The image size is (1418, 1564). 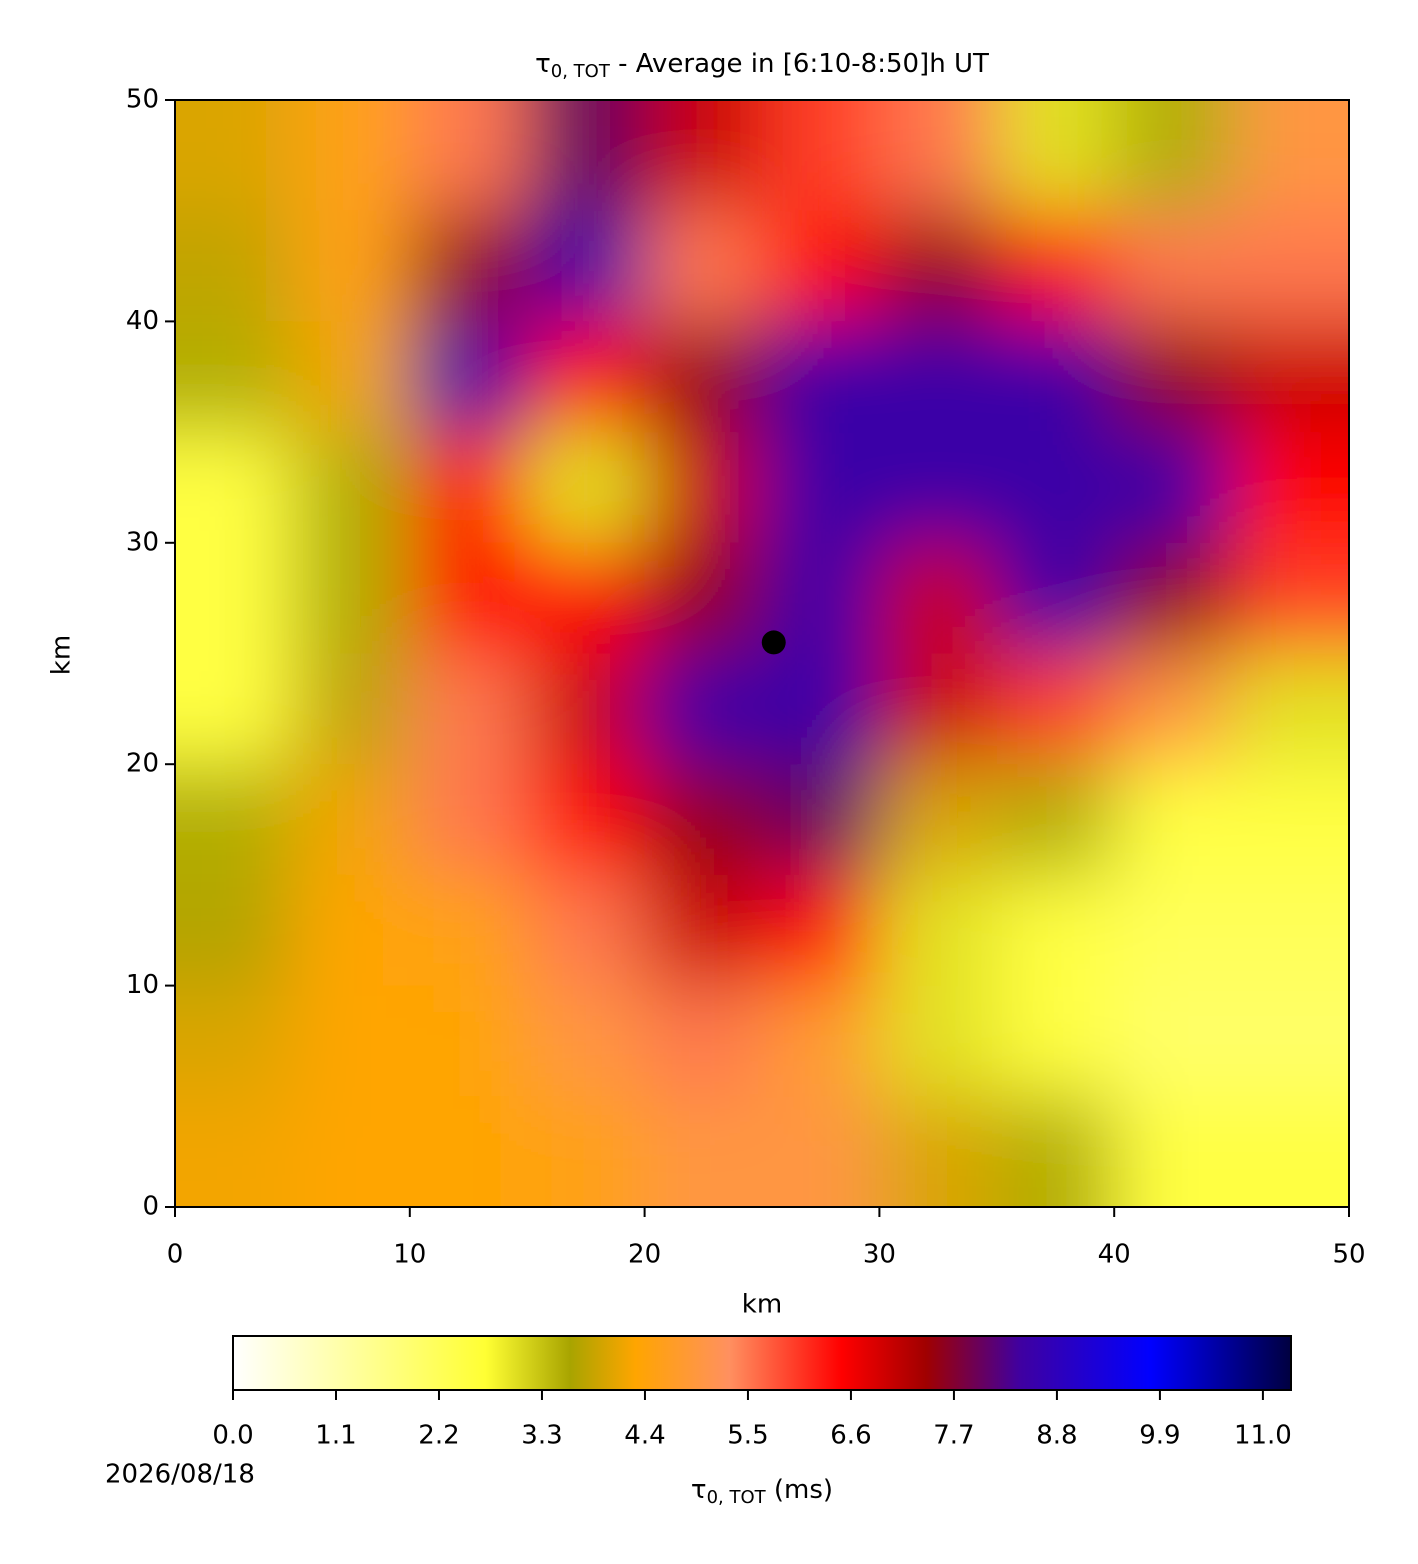 I want to click on y-tick-label: 10, so click(x=142, y=985).